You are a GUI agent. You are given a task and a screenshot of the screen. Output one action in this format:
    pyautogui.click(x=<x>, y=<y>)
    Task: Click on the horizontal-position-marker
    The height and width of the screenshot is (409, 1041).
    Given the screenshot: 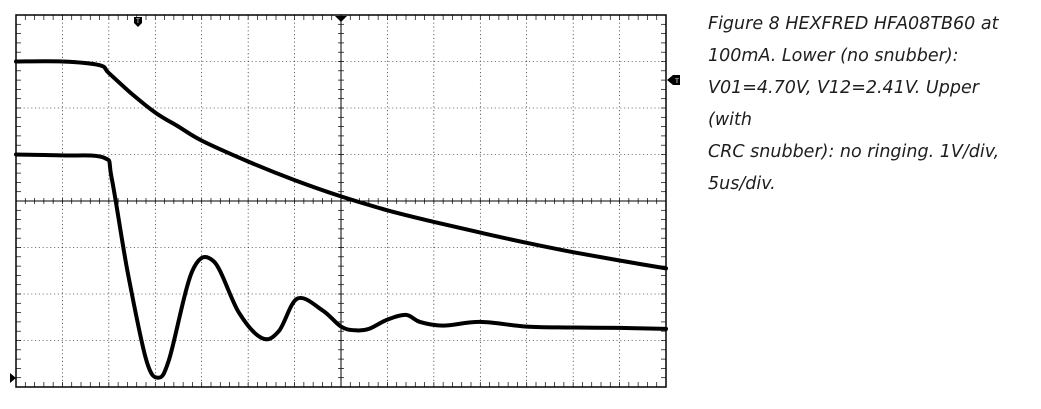 What is the action you would take?
    pyautogui.click(x=341, y=19)
    